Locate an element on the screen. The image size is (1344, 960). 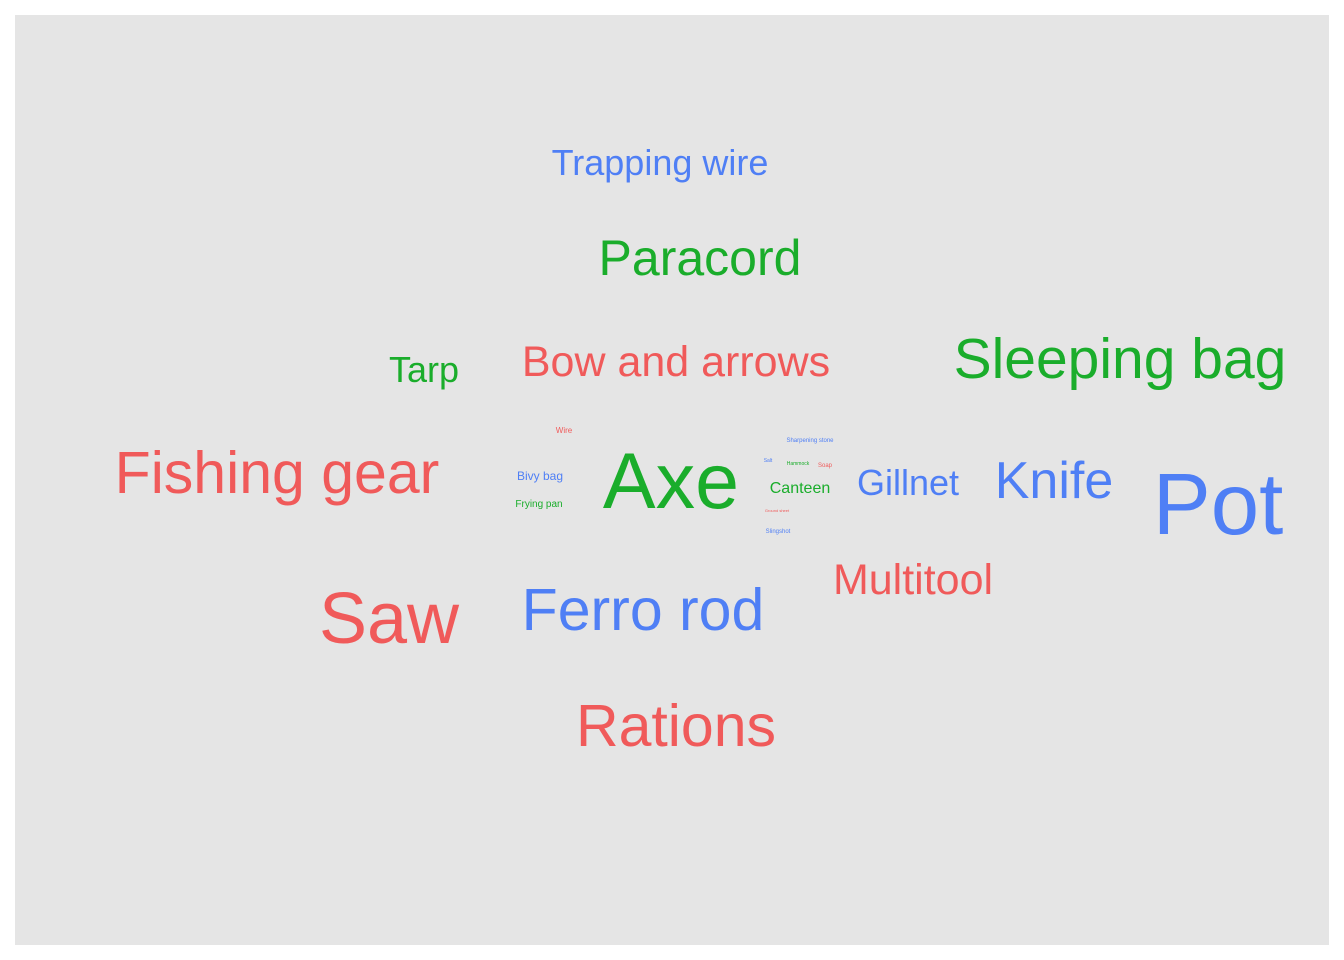
word-saw: Saw is located at coordinates (389, 619).